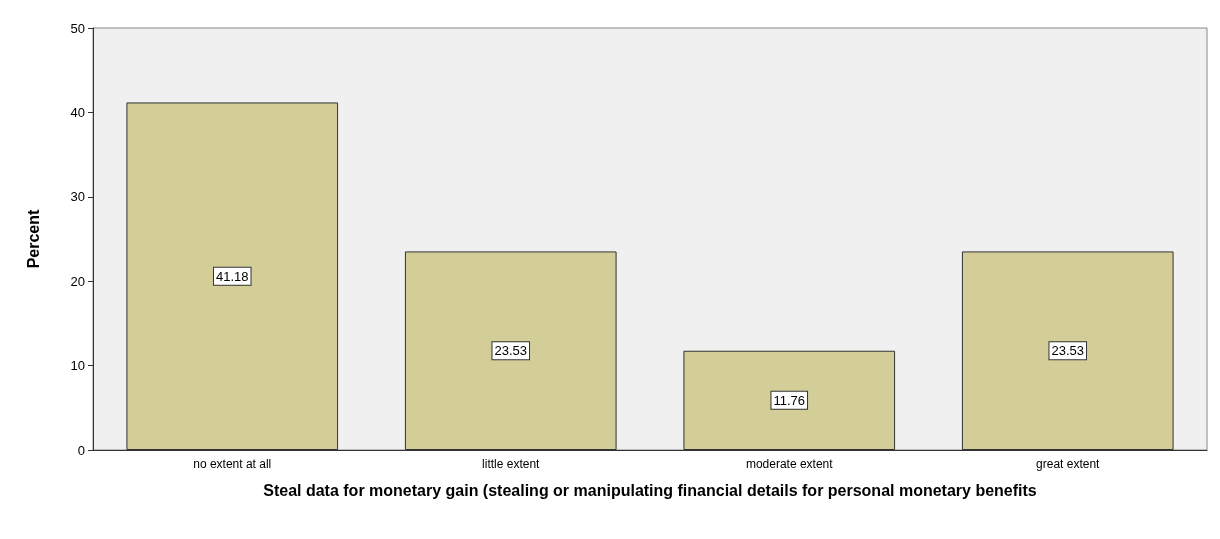 The image size is (1220, 539). What do you see at coordinates (77, 197) in the screenshot?
I see `y-tick-label: 30` at bounding box center [77, 197].